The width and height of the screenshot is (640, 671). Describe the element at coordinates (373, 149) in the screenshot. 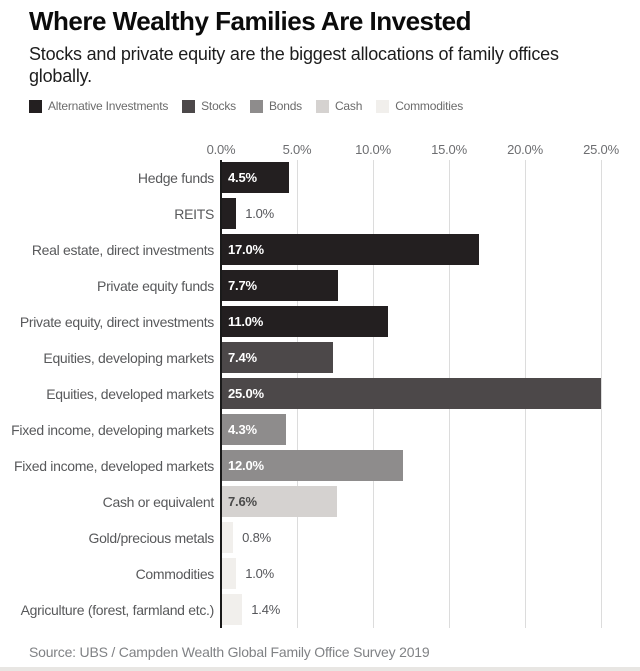

I see `x-axis-tick-label: 10.0%` at that location.